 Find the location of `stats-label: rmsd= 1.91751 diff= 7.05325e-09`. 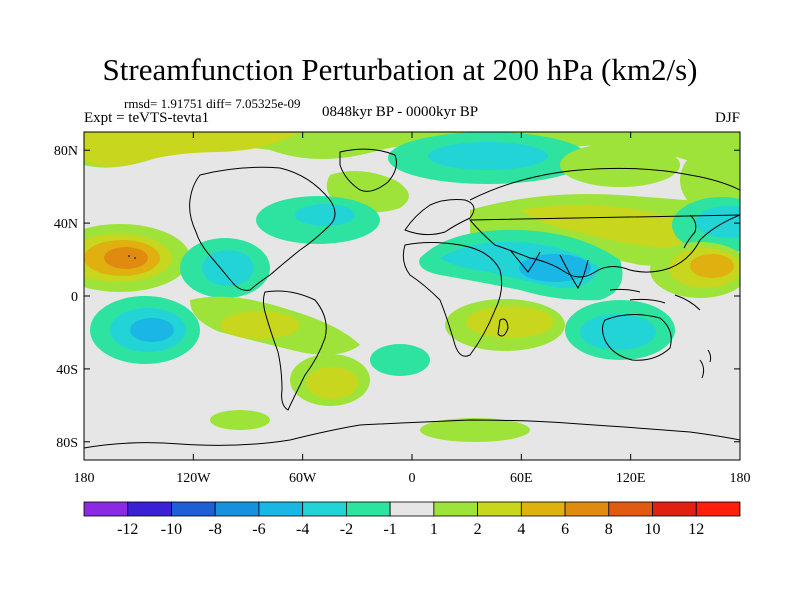

stats-label: rmsd= 1.91751 diff= 7.05325e-09 is located at coordinates (212, 103).